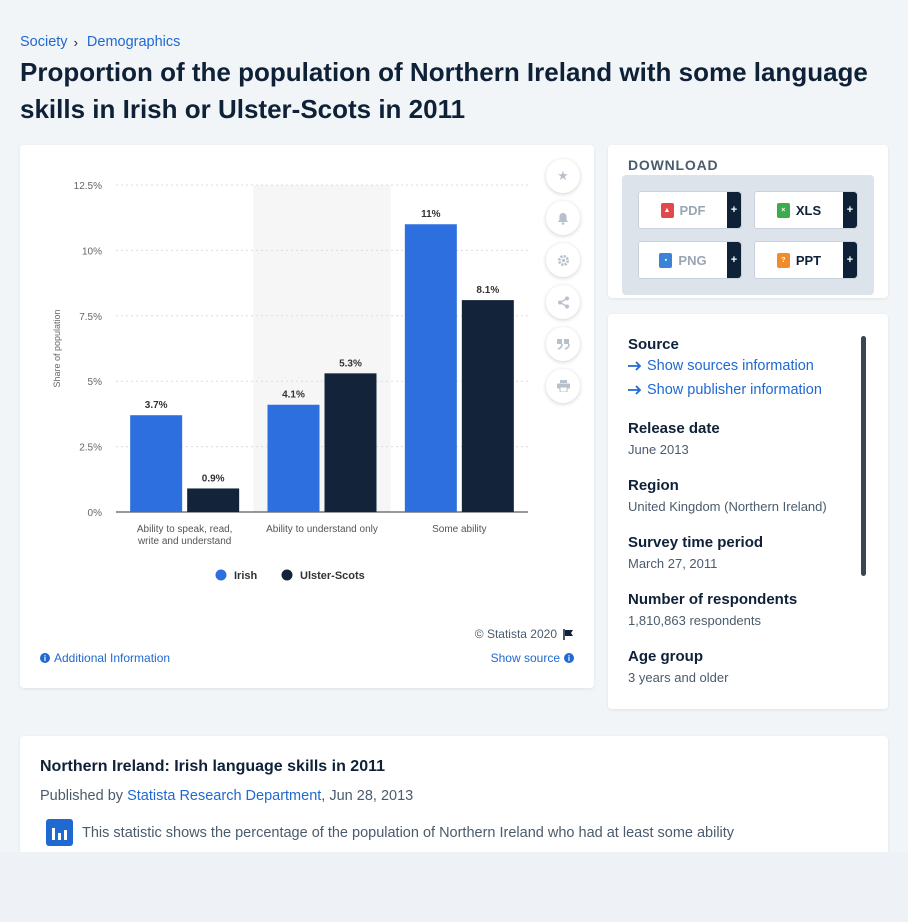 The width and height of the screenshot is (908, 922). Describe the element at coordinates (743, 542) in the screenshot. I see `survey-period-label: Survey time period` at that location.